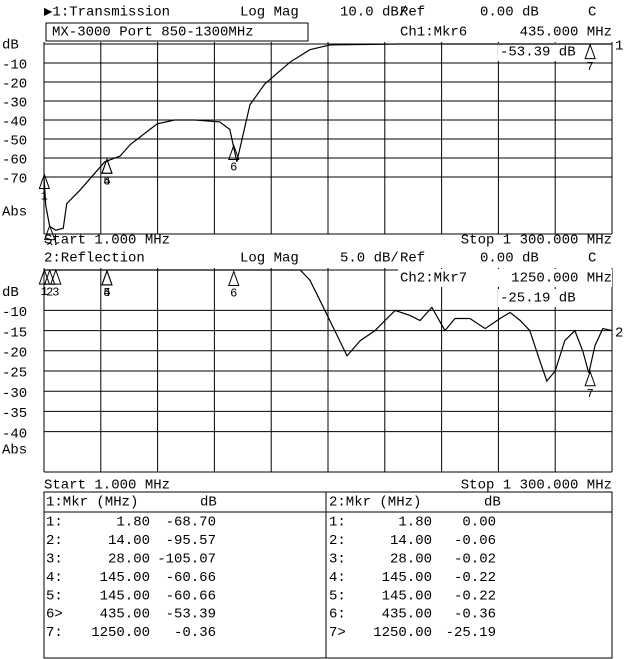 The image size is (640, 659). I want to click on title: 2:Reflection, so click(94, 259).